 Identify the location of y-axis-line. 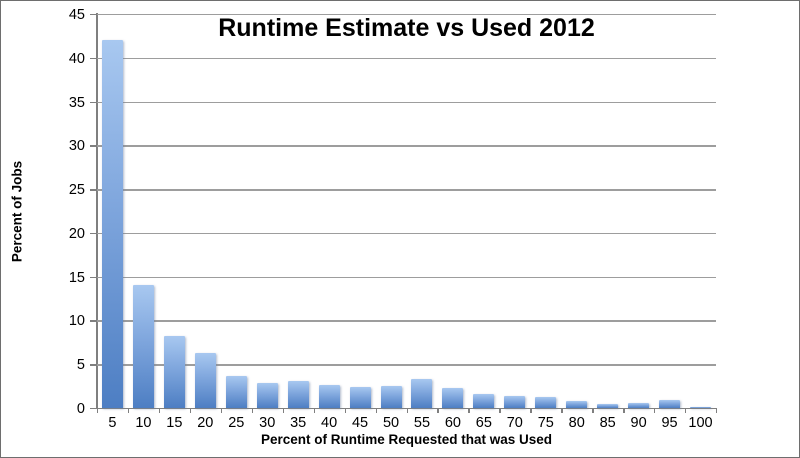
(97, 211).